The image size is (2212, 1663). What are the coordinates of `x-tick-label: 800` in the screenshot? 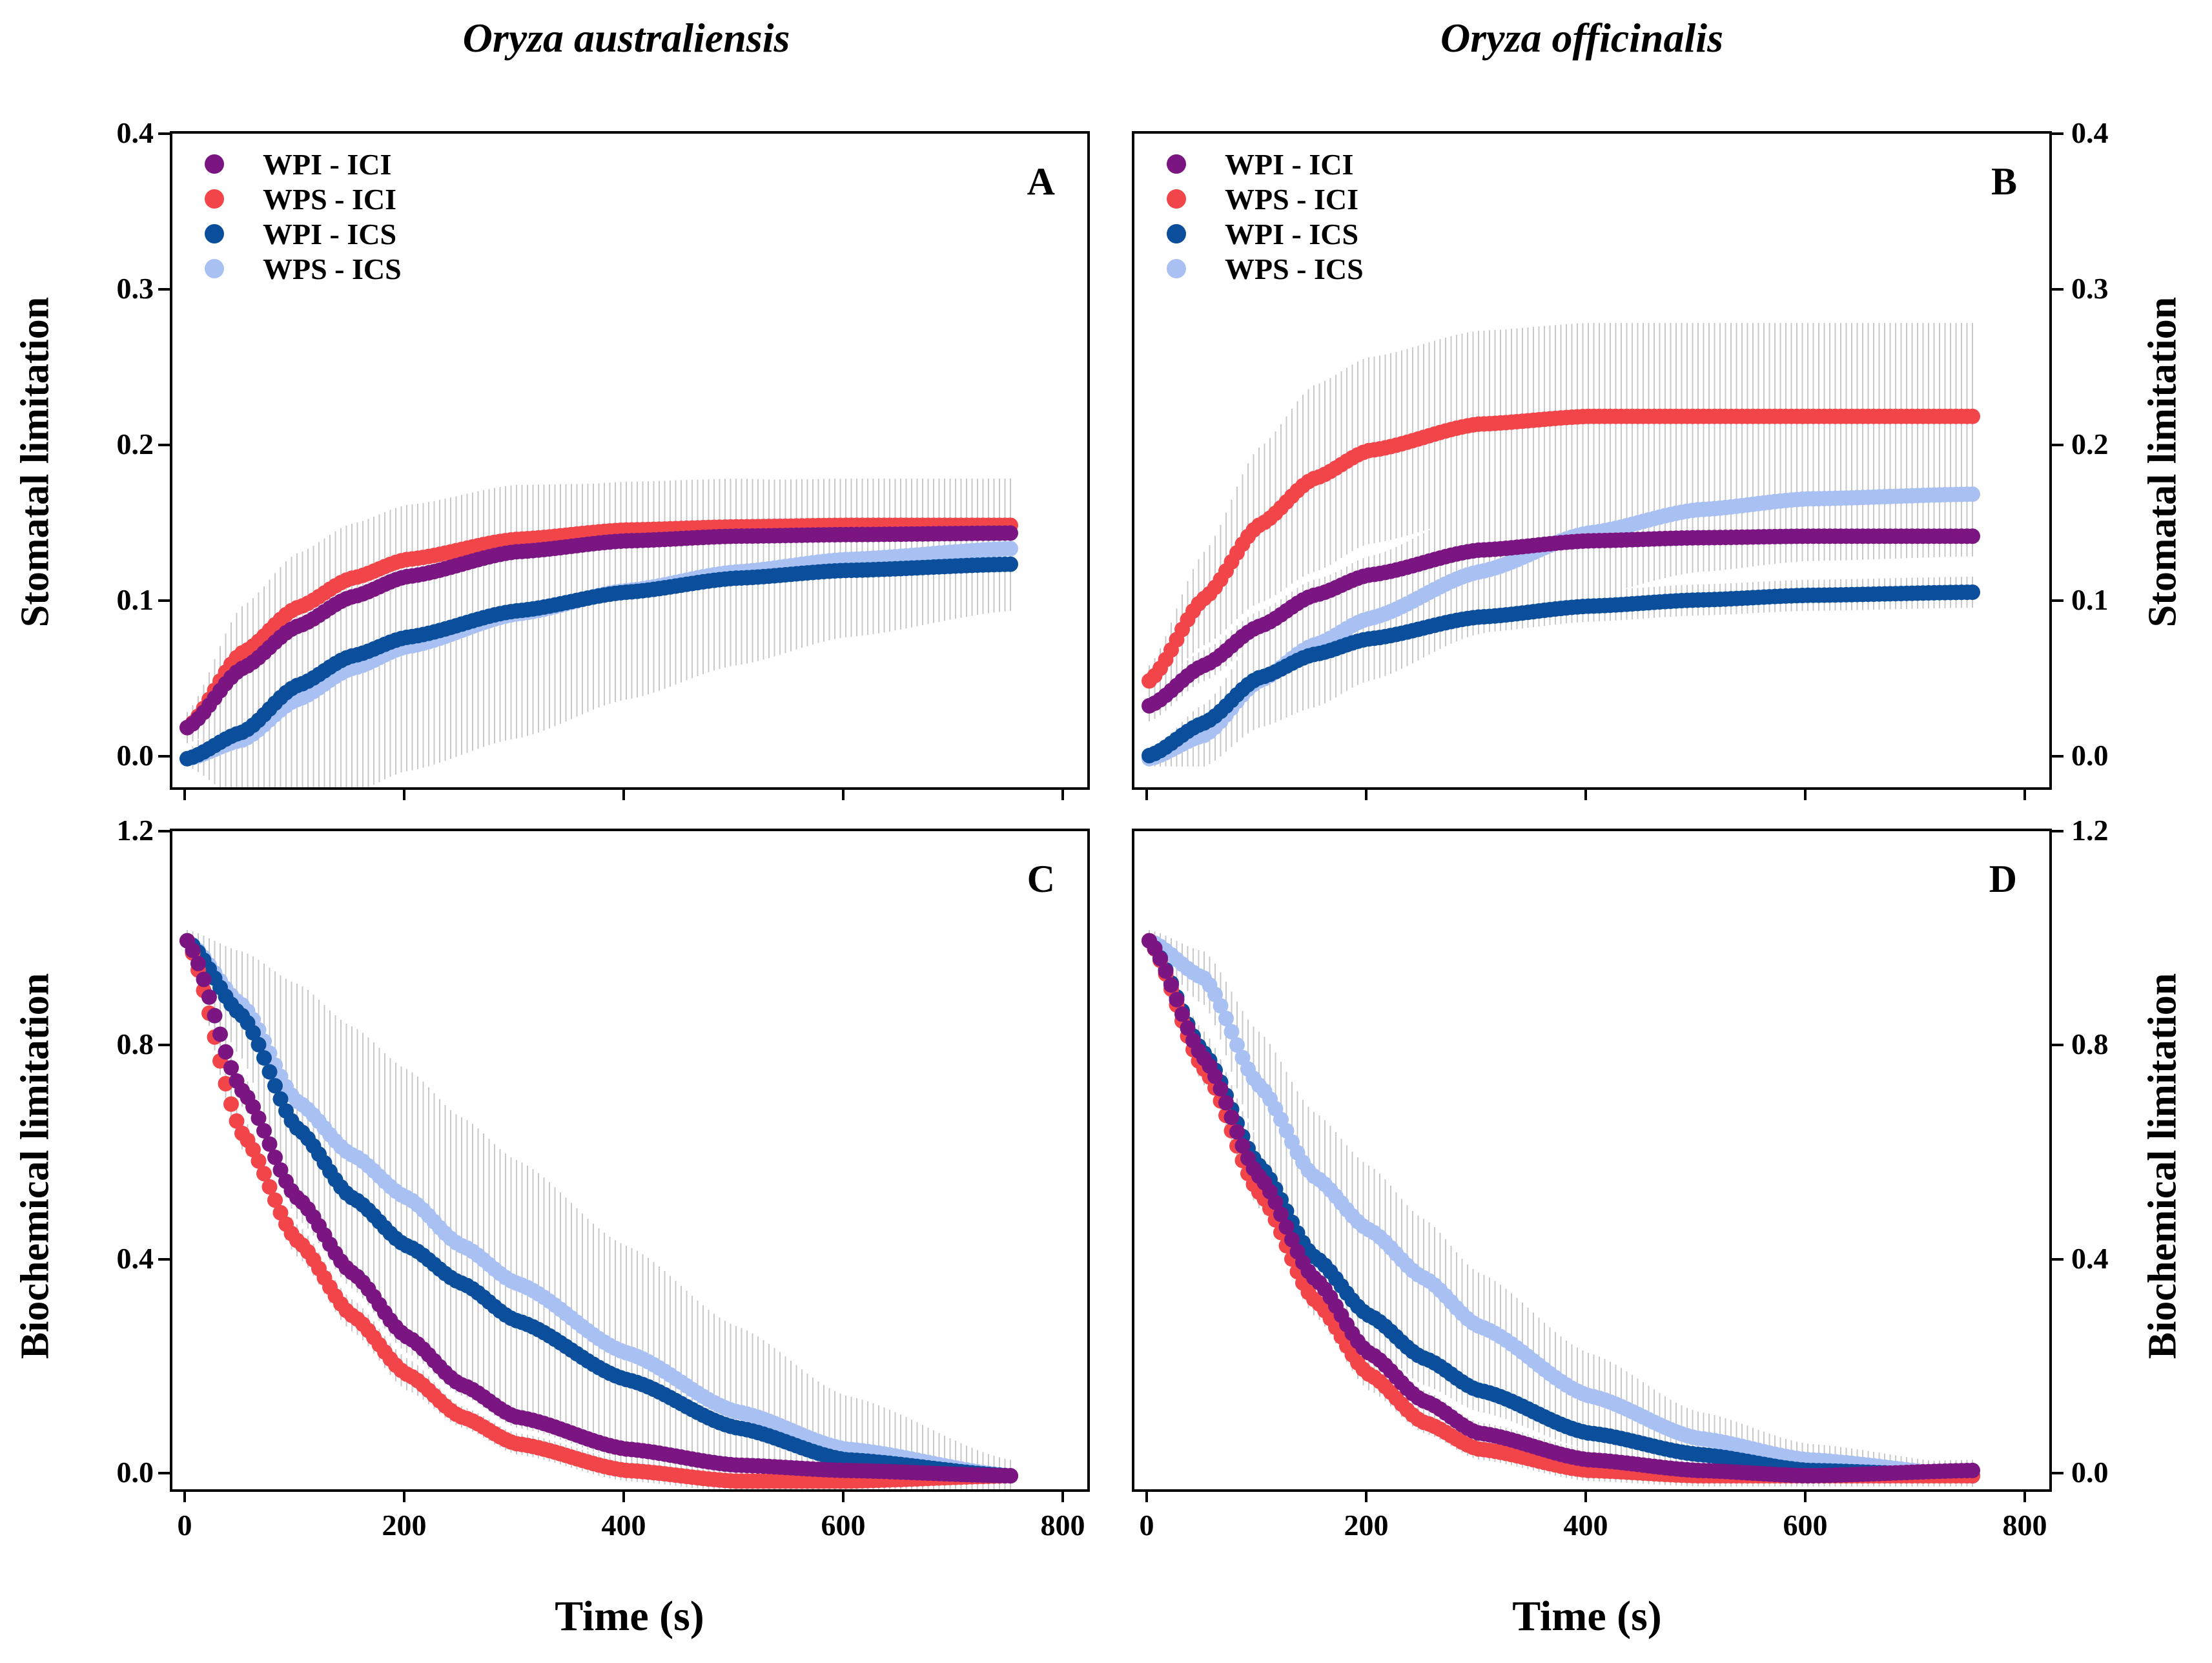 It's located at (2024, 1525).